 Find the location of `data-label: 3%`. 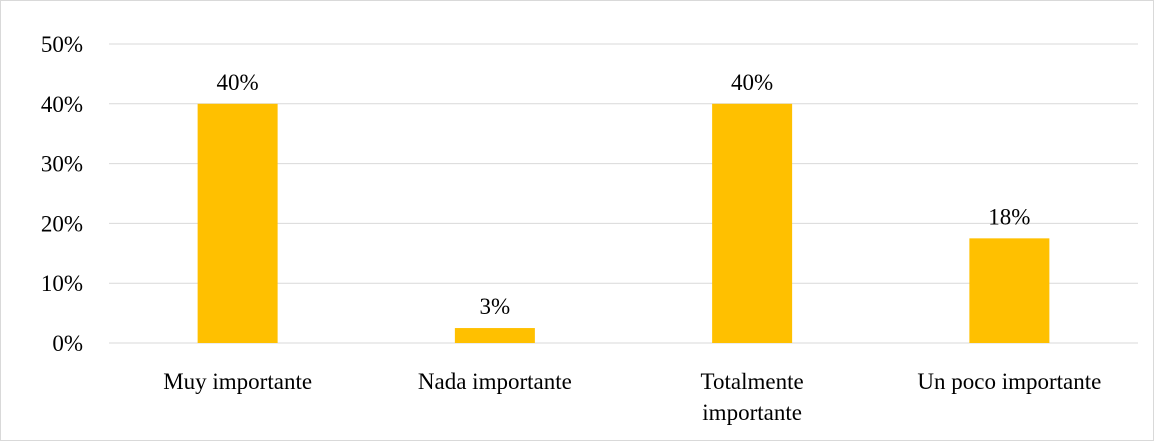

data-label: 3% is located at coordinates (495, 306).